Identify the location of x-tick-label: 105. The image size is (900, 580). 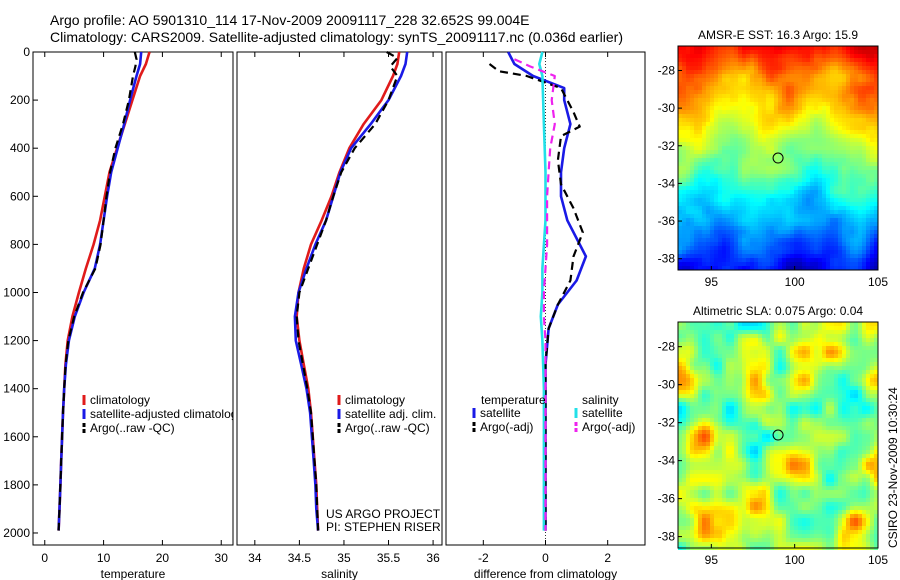
(878, 282).